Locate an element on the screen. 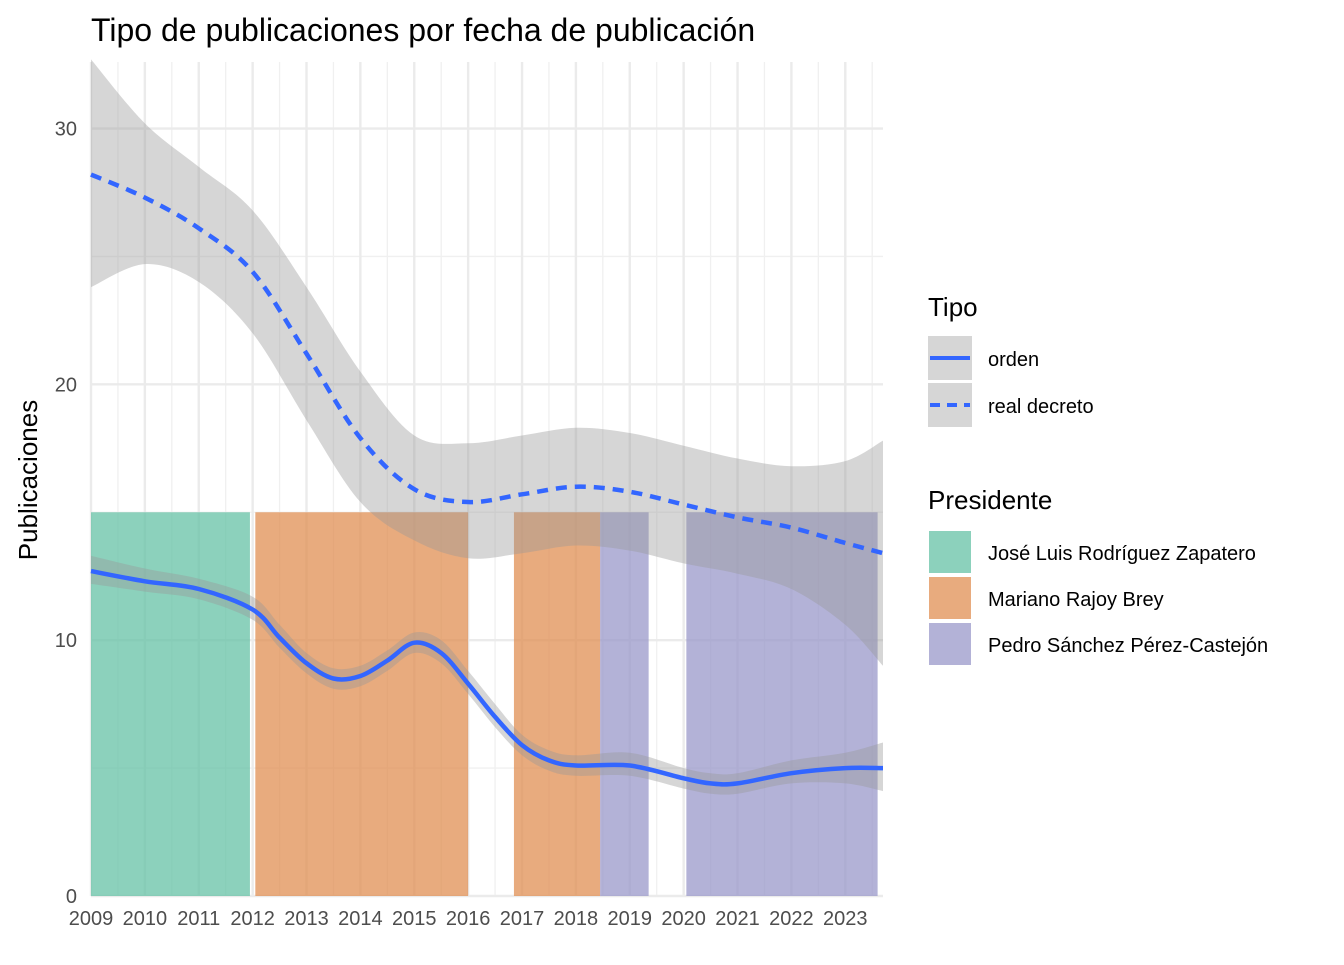 Image resolution: width=1344 pixels, height=965 pixels. legend-swatch-rajoy is located at coordinates (950, 598).